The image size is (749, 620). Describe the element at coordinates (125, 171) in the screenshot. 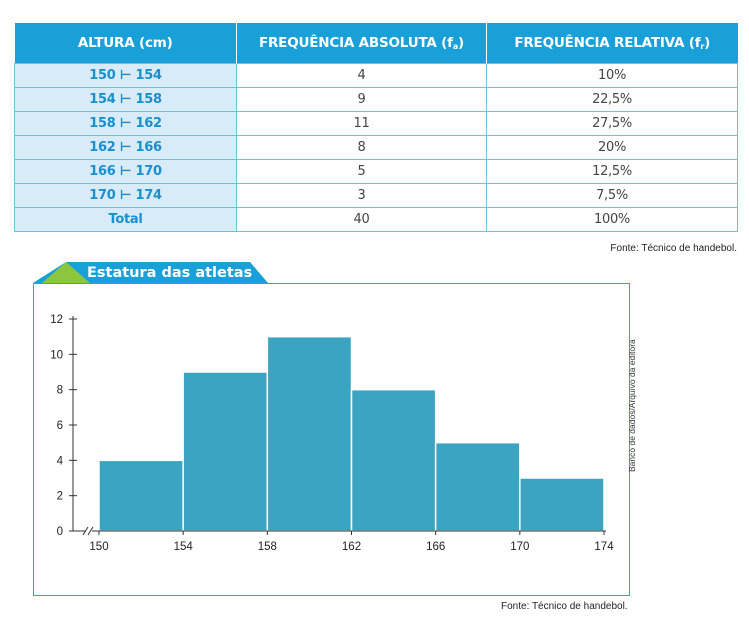

I see `cell-interval: 166 ⊢ 170` at that location.